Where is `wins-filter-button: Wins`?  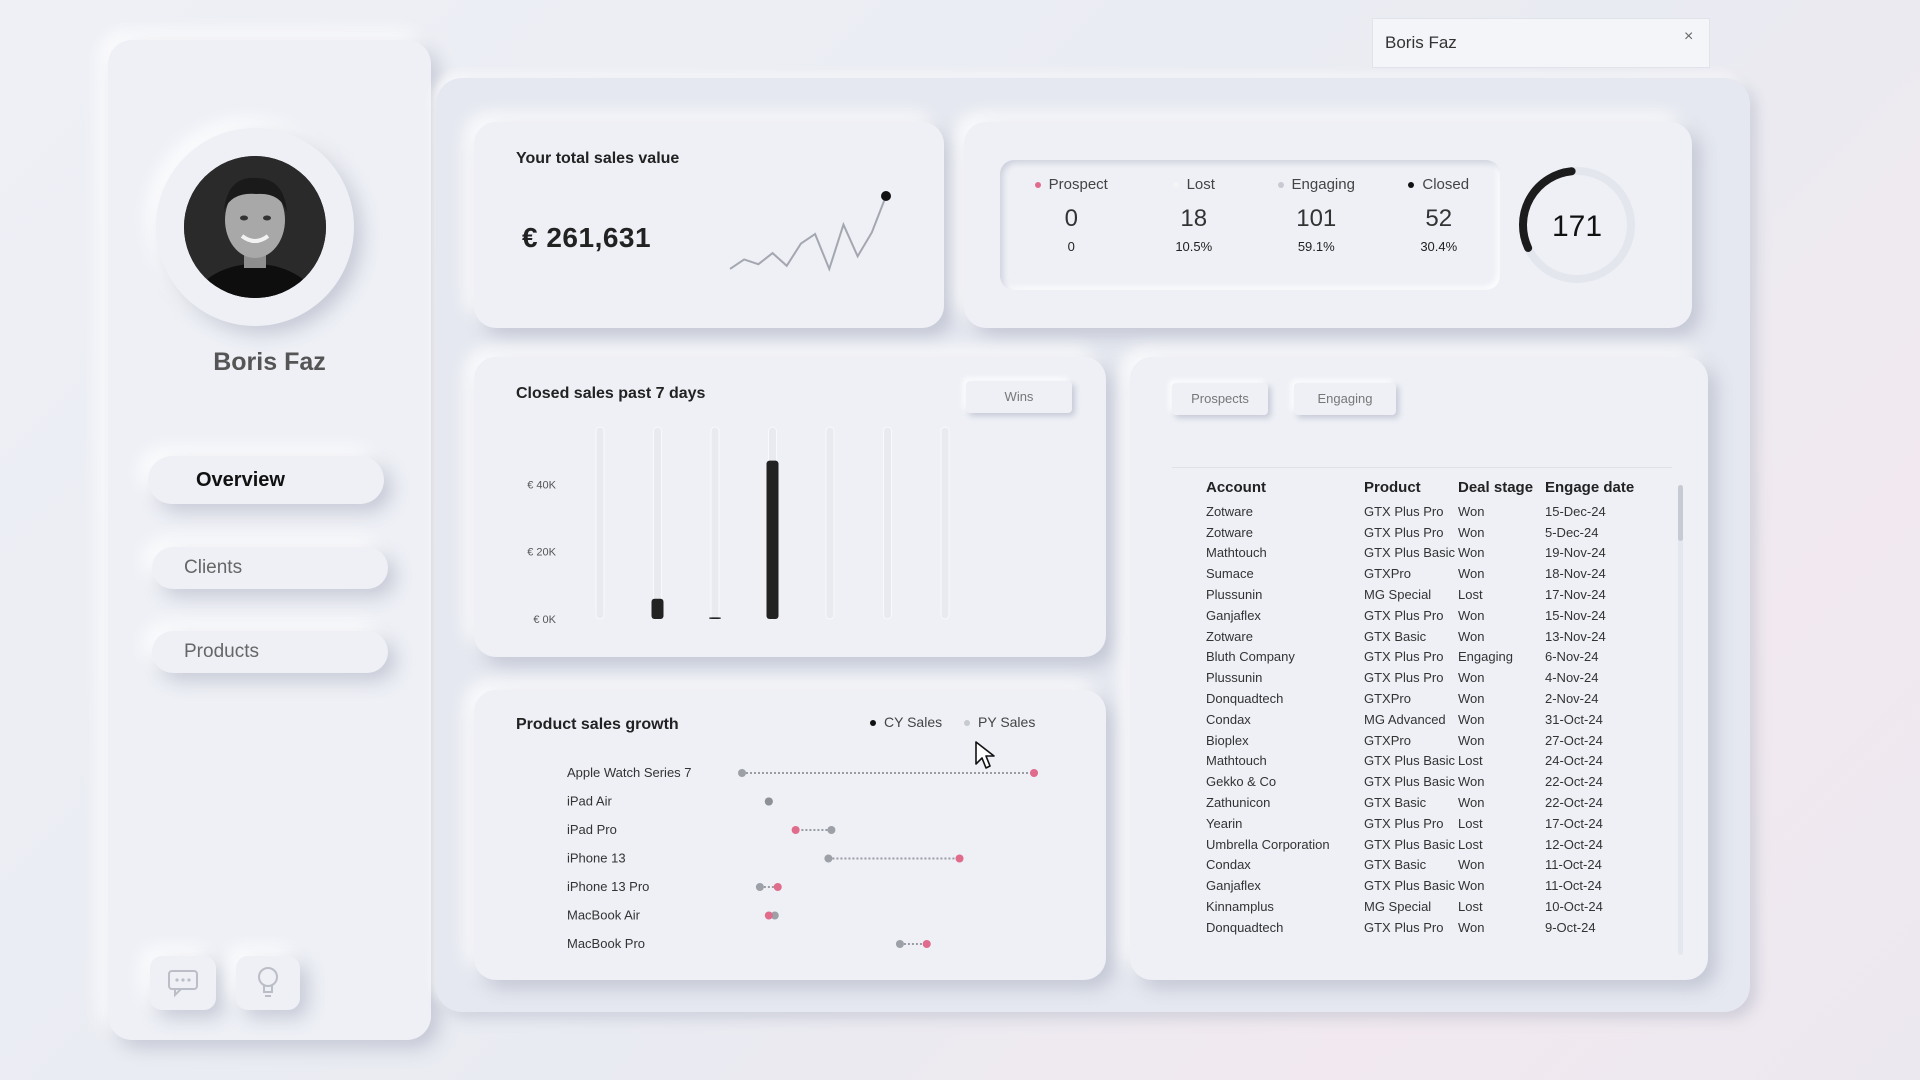
wins-filter-button: Wins is located at coordinates (1019, 397).